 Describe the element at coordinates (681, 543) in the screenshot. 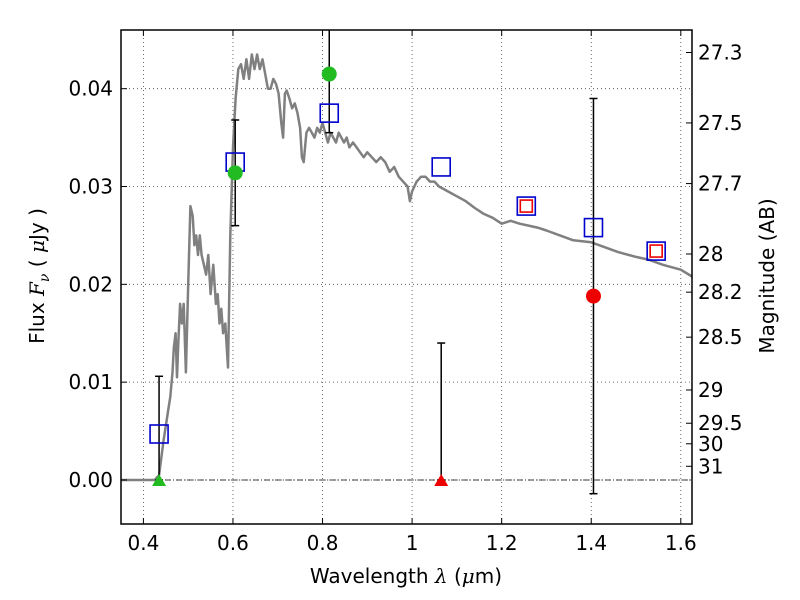

I see `x-tick-label: 1.6` at that location.